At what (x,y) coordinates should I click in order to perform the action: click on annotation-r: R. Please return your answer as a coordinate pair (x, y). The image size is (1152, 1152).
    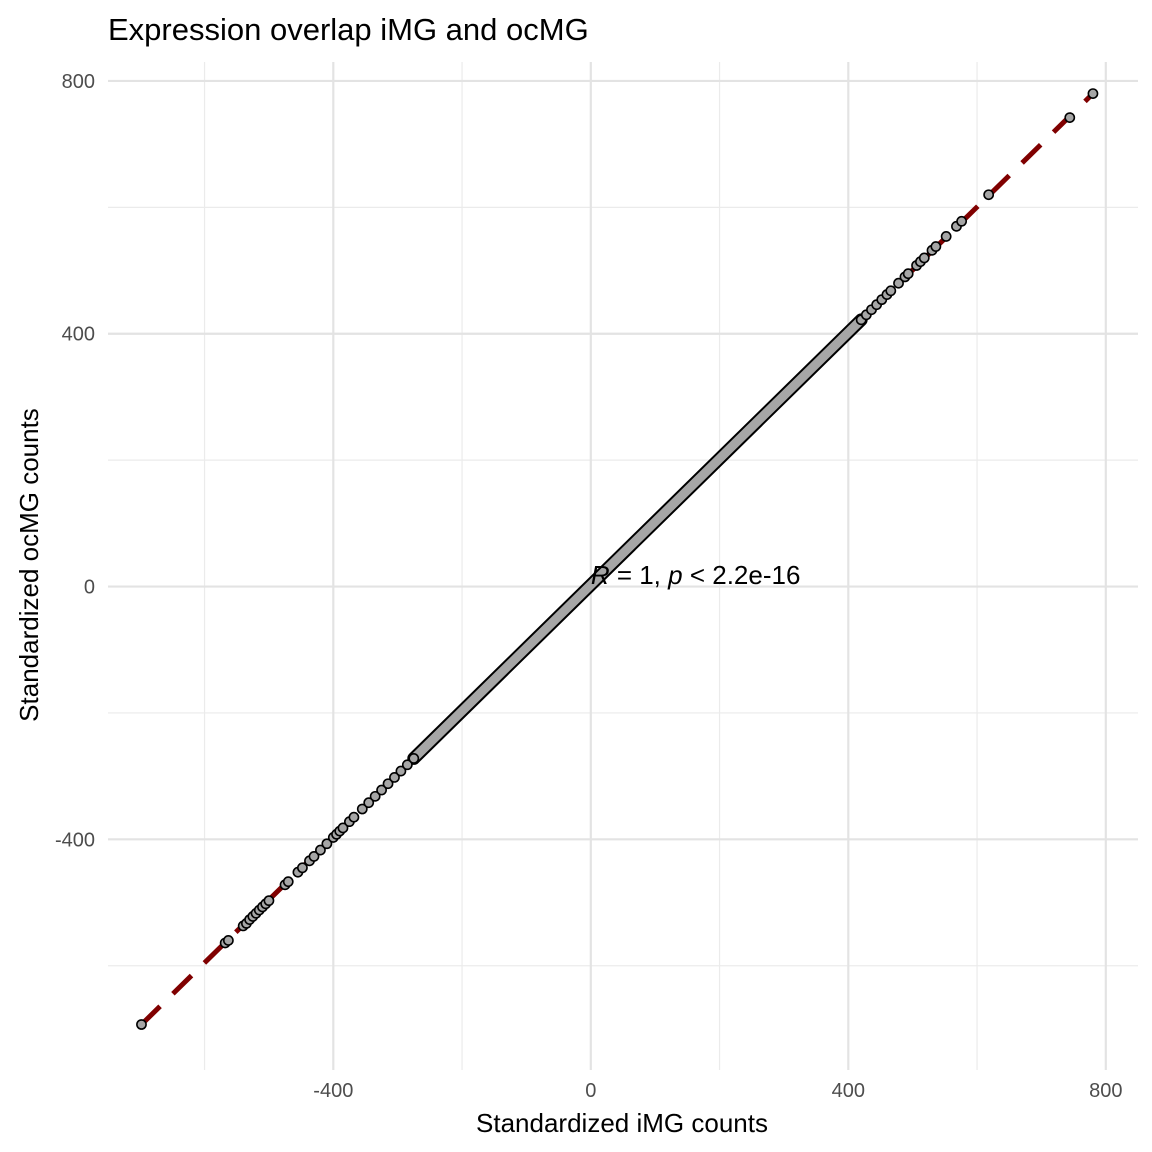
    Looking at the image, I should click on (600, 575).